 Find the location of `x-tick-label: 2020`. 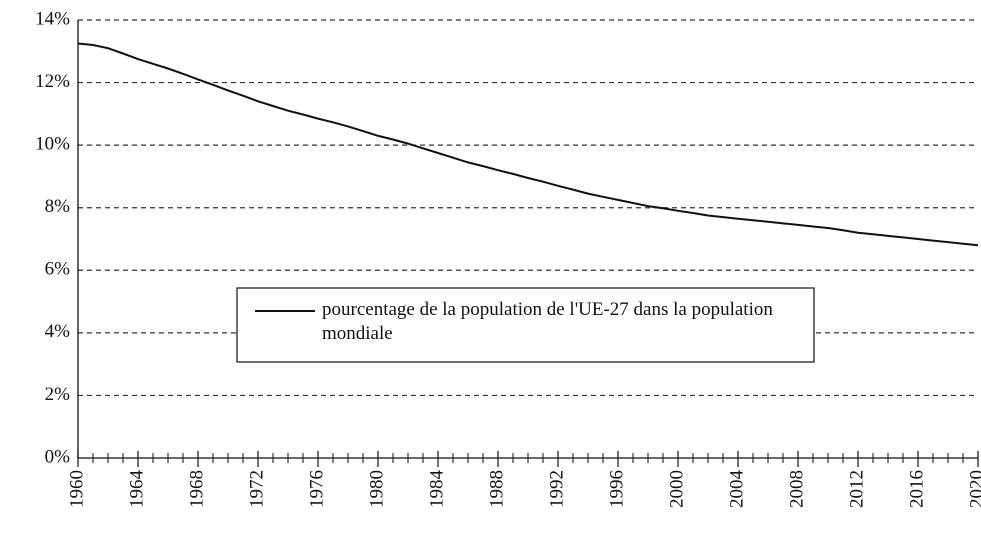

x-tick-label: 2020 is located at coordinates (973, 489).